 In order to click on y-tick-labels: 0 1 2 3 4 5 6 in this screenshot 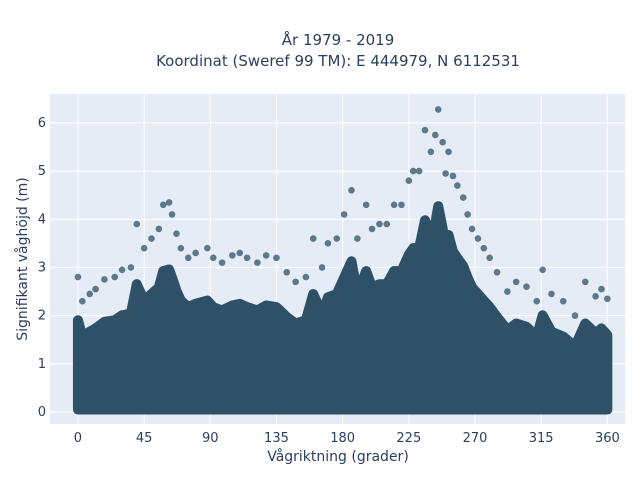, I will do `click(42, 268)`.